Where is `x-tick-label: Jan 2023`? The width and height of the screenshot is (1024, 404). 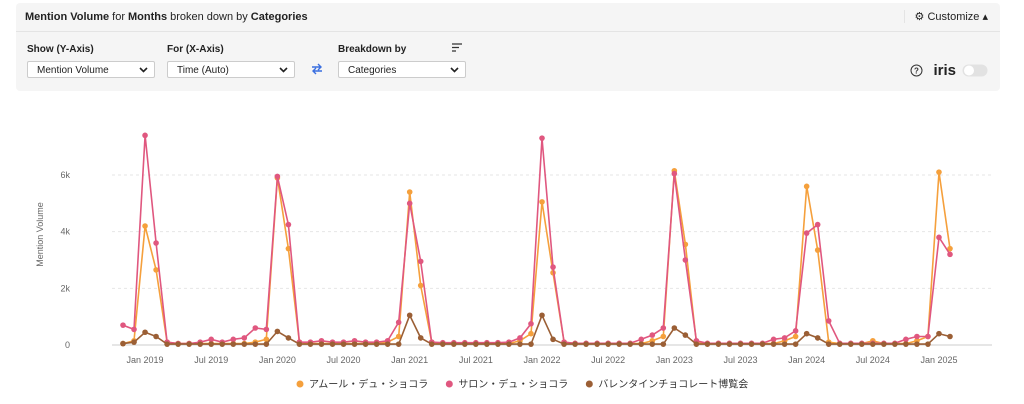
x-tick-label: Jan 2023 is located at coordinates (674, 360).